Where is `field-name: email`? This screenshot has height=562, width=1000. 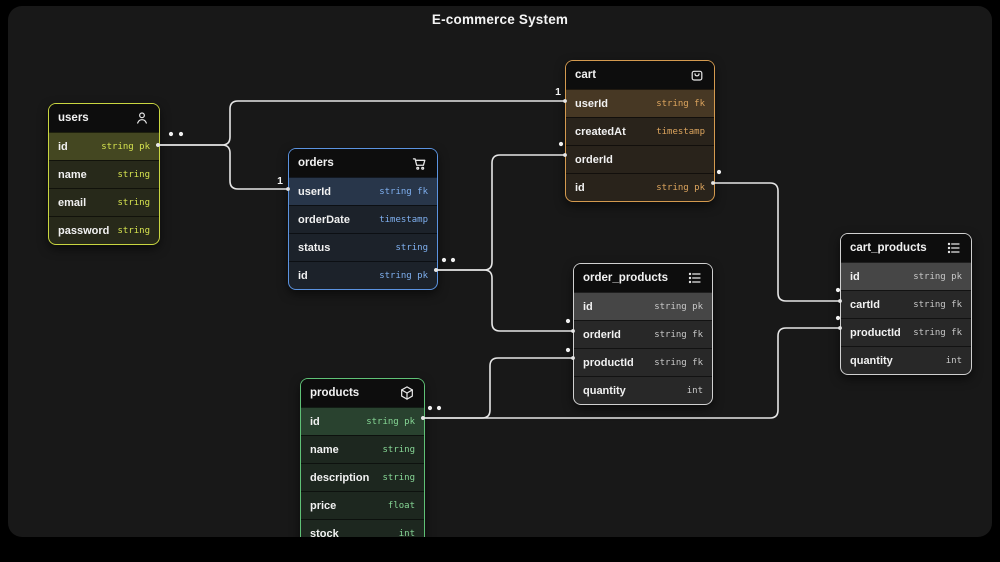
field-name: email is located at coordinates (72, 202).